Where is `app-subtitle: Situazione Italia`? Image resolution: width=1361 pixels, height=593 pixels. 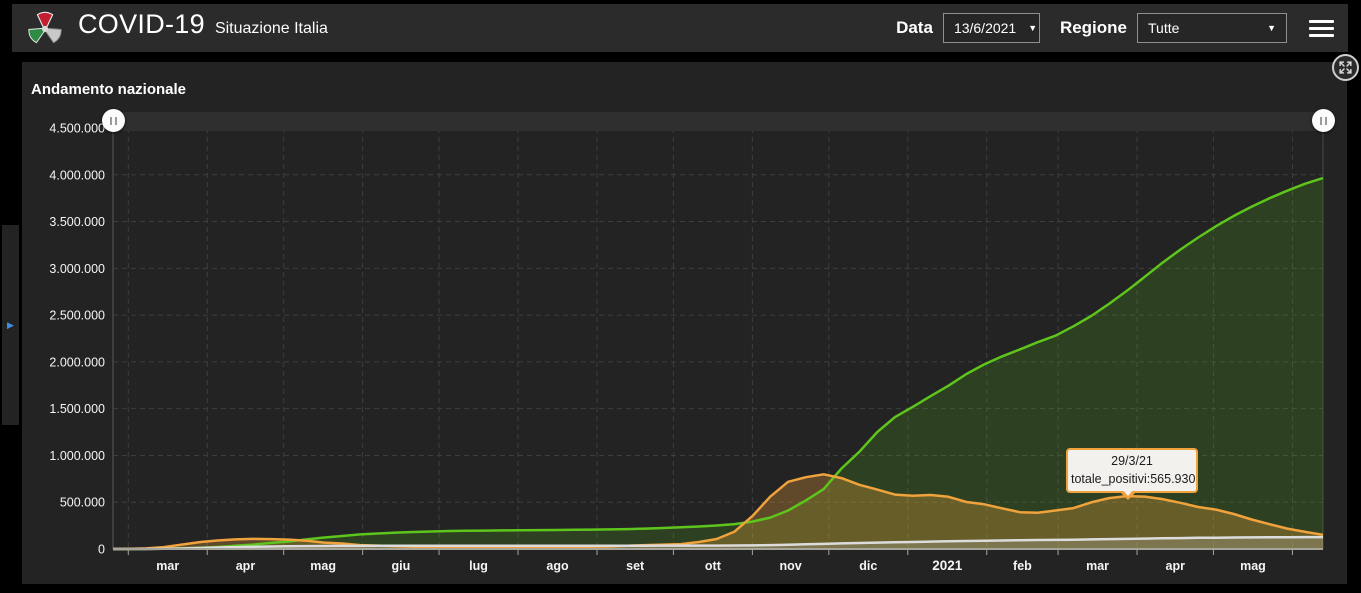
app-subtitle: Situazione Italia is located at coordinates (271, 28).